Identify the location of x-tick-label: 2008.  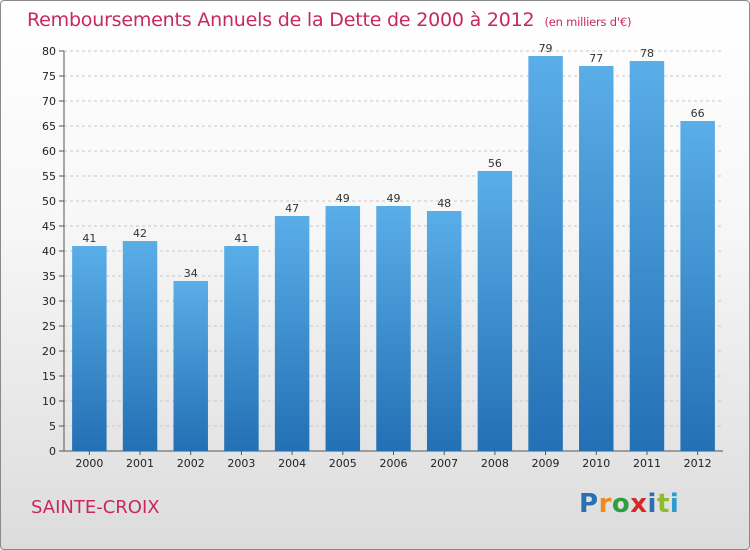
(495, 463).